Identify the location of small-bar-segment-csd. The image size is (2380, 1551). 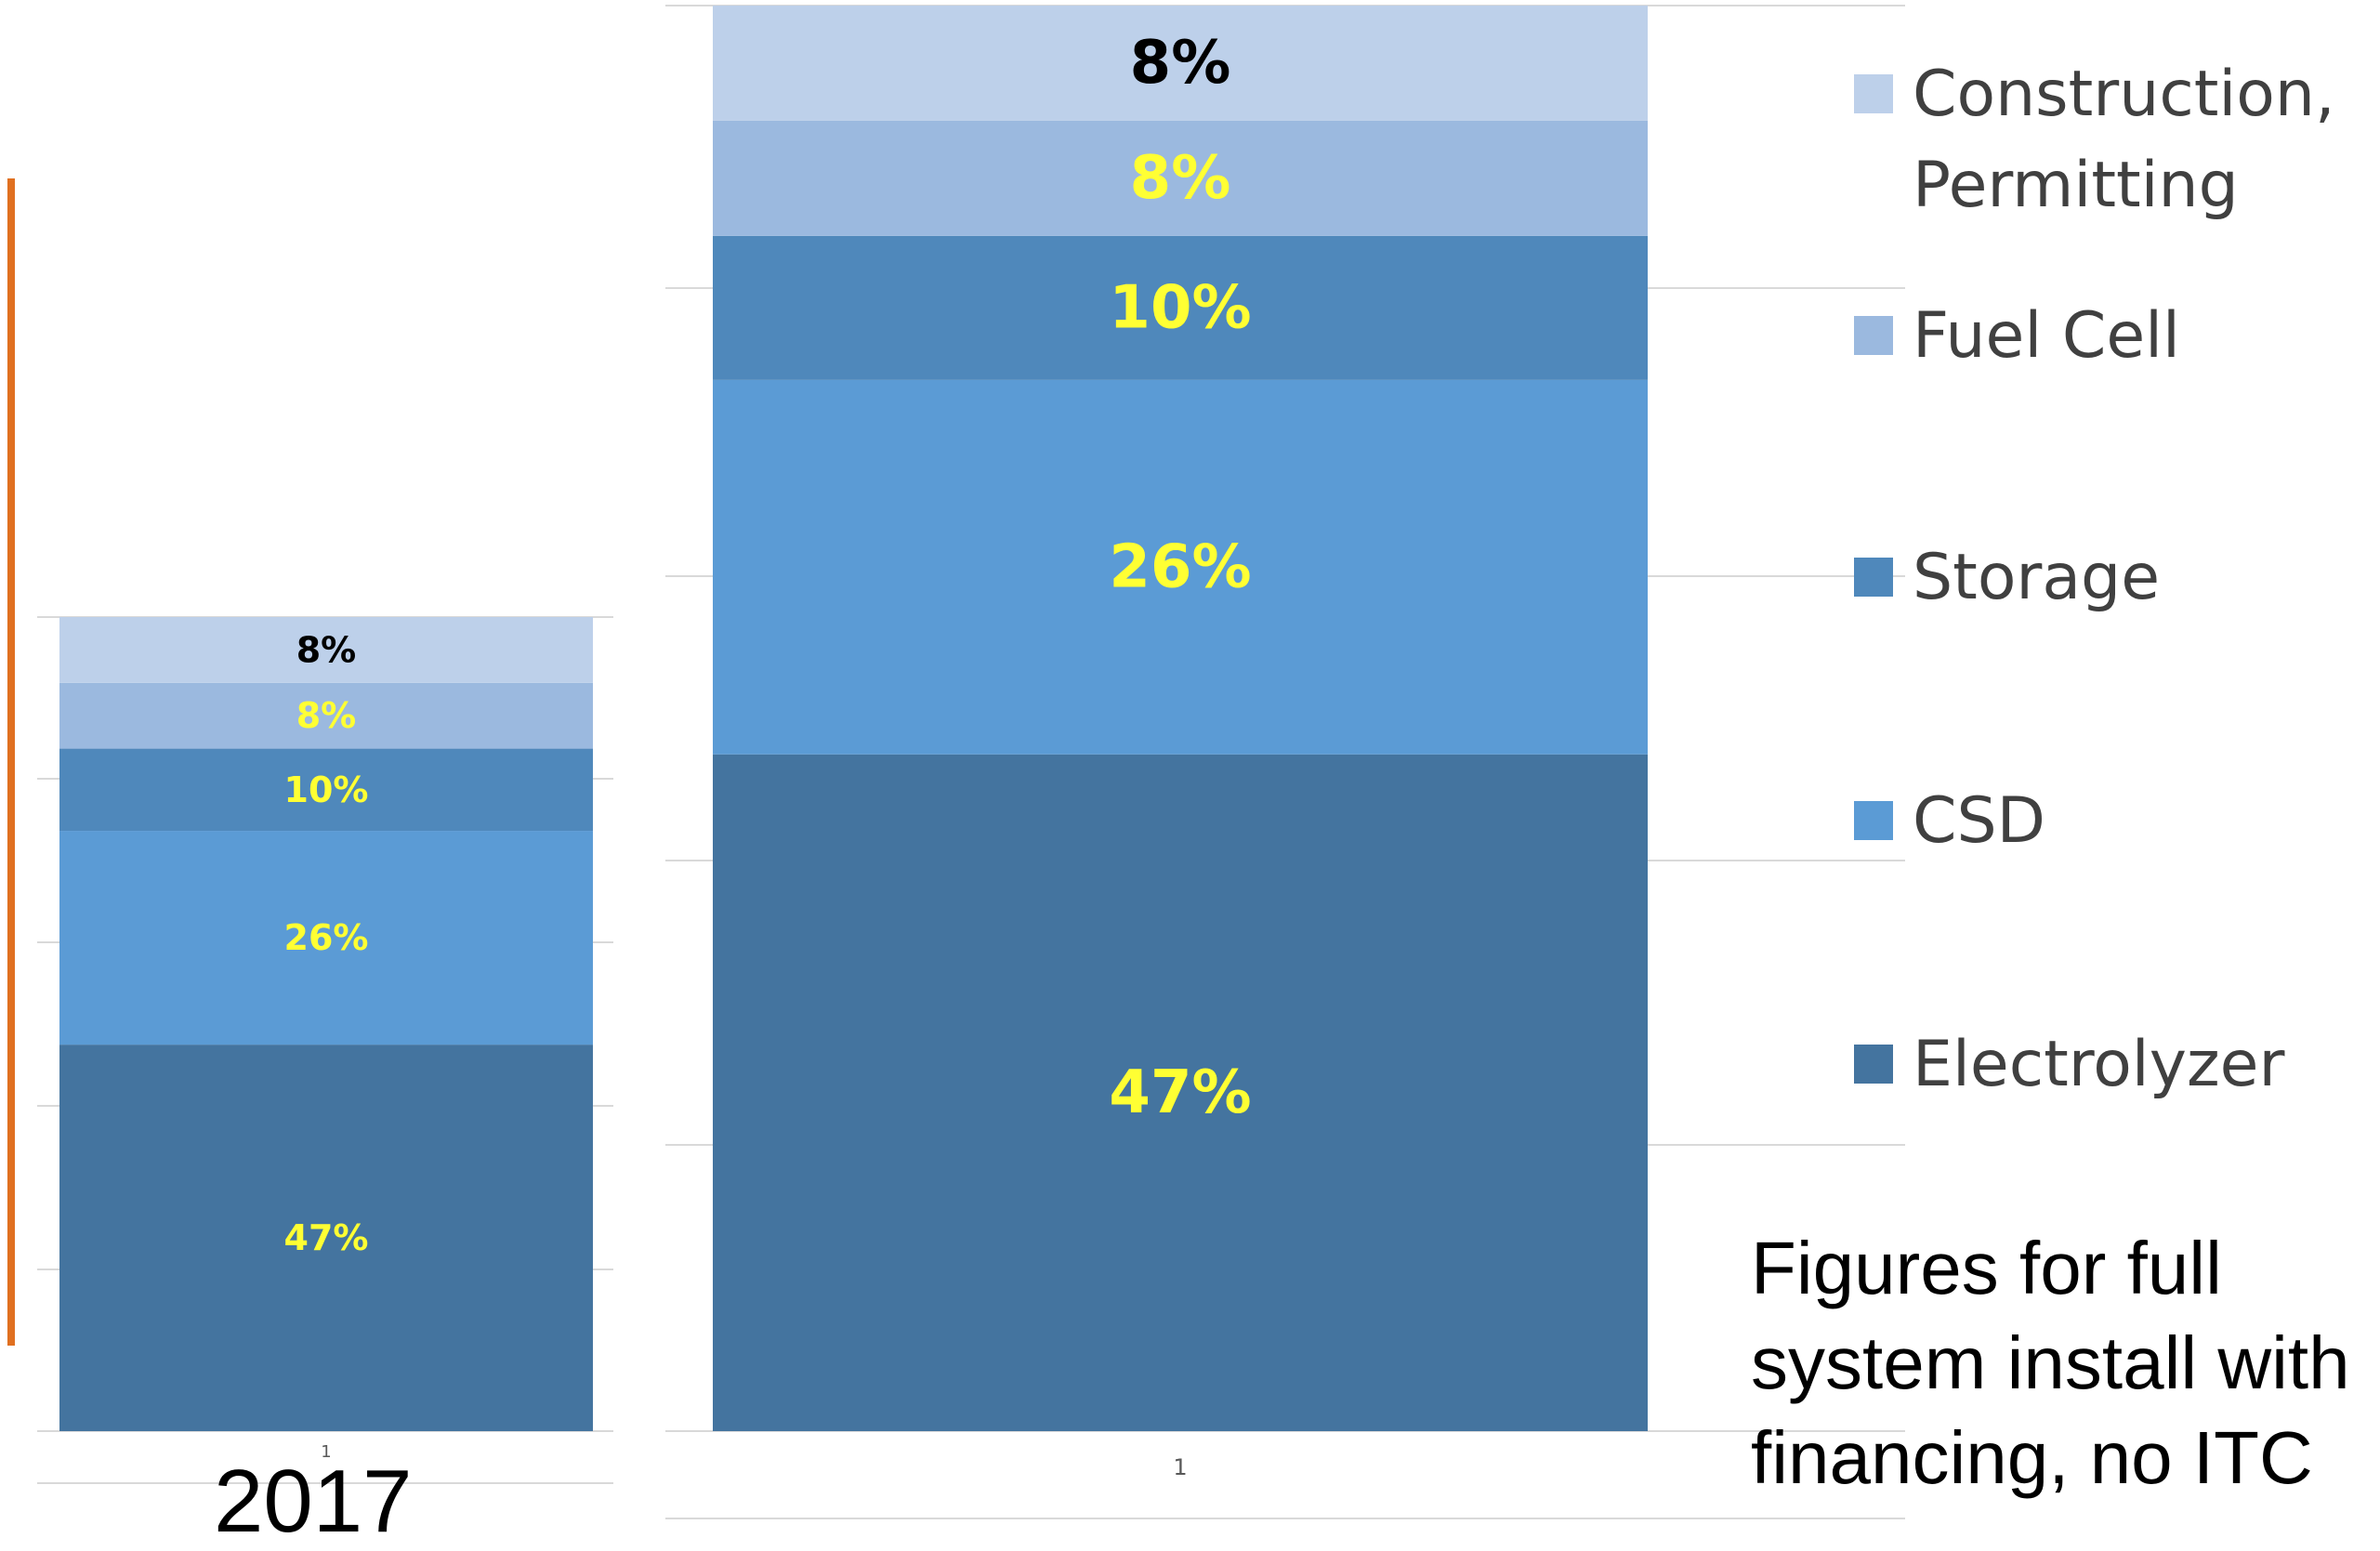
(326, 938).